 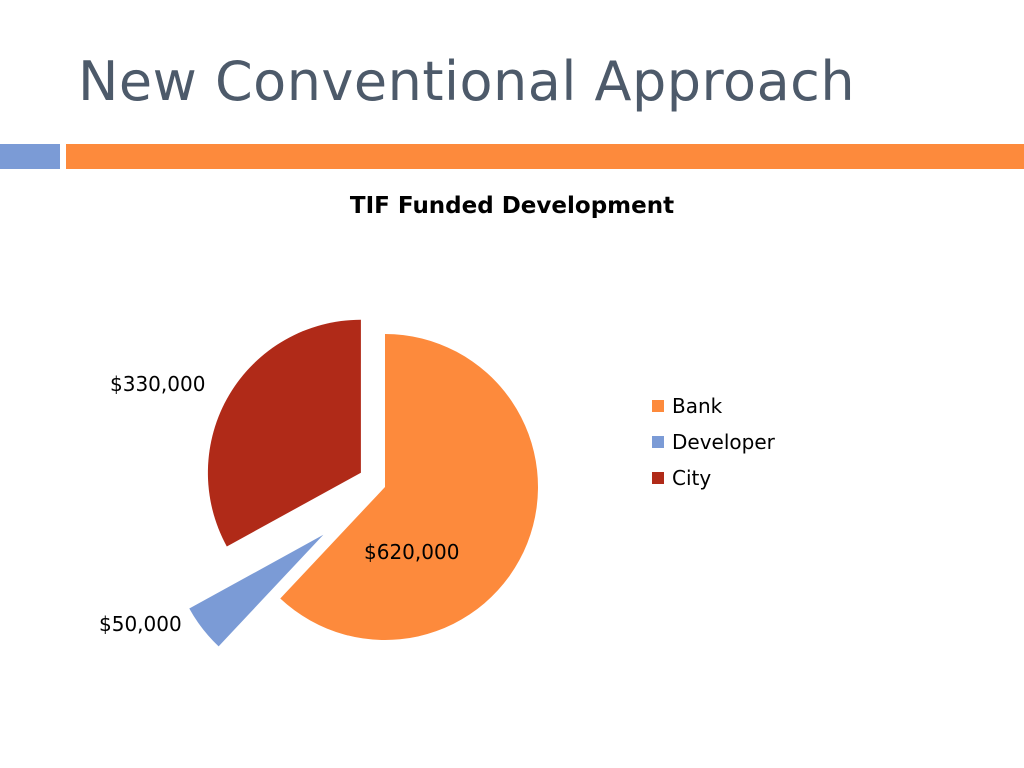 I want to click on legend-item-bank: Bank, so click(x=713, y=406).